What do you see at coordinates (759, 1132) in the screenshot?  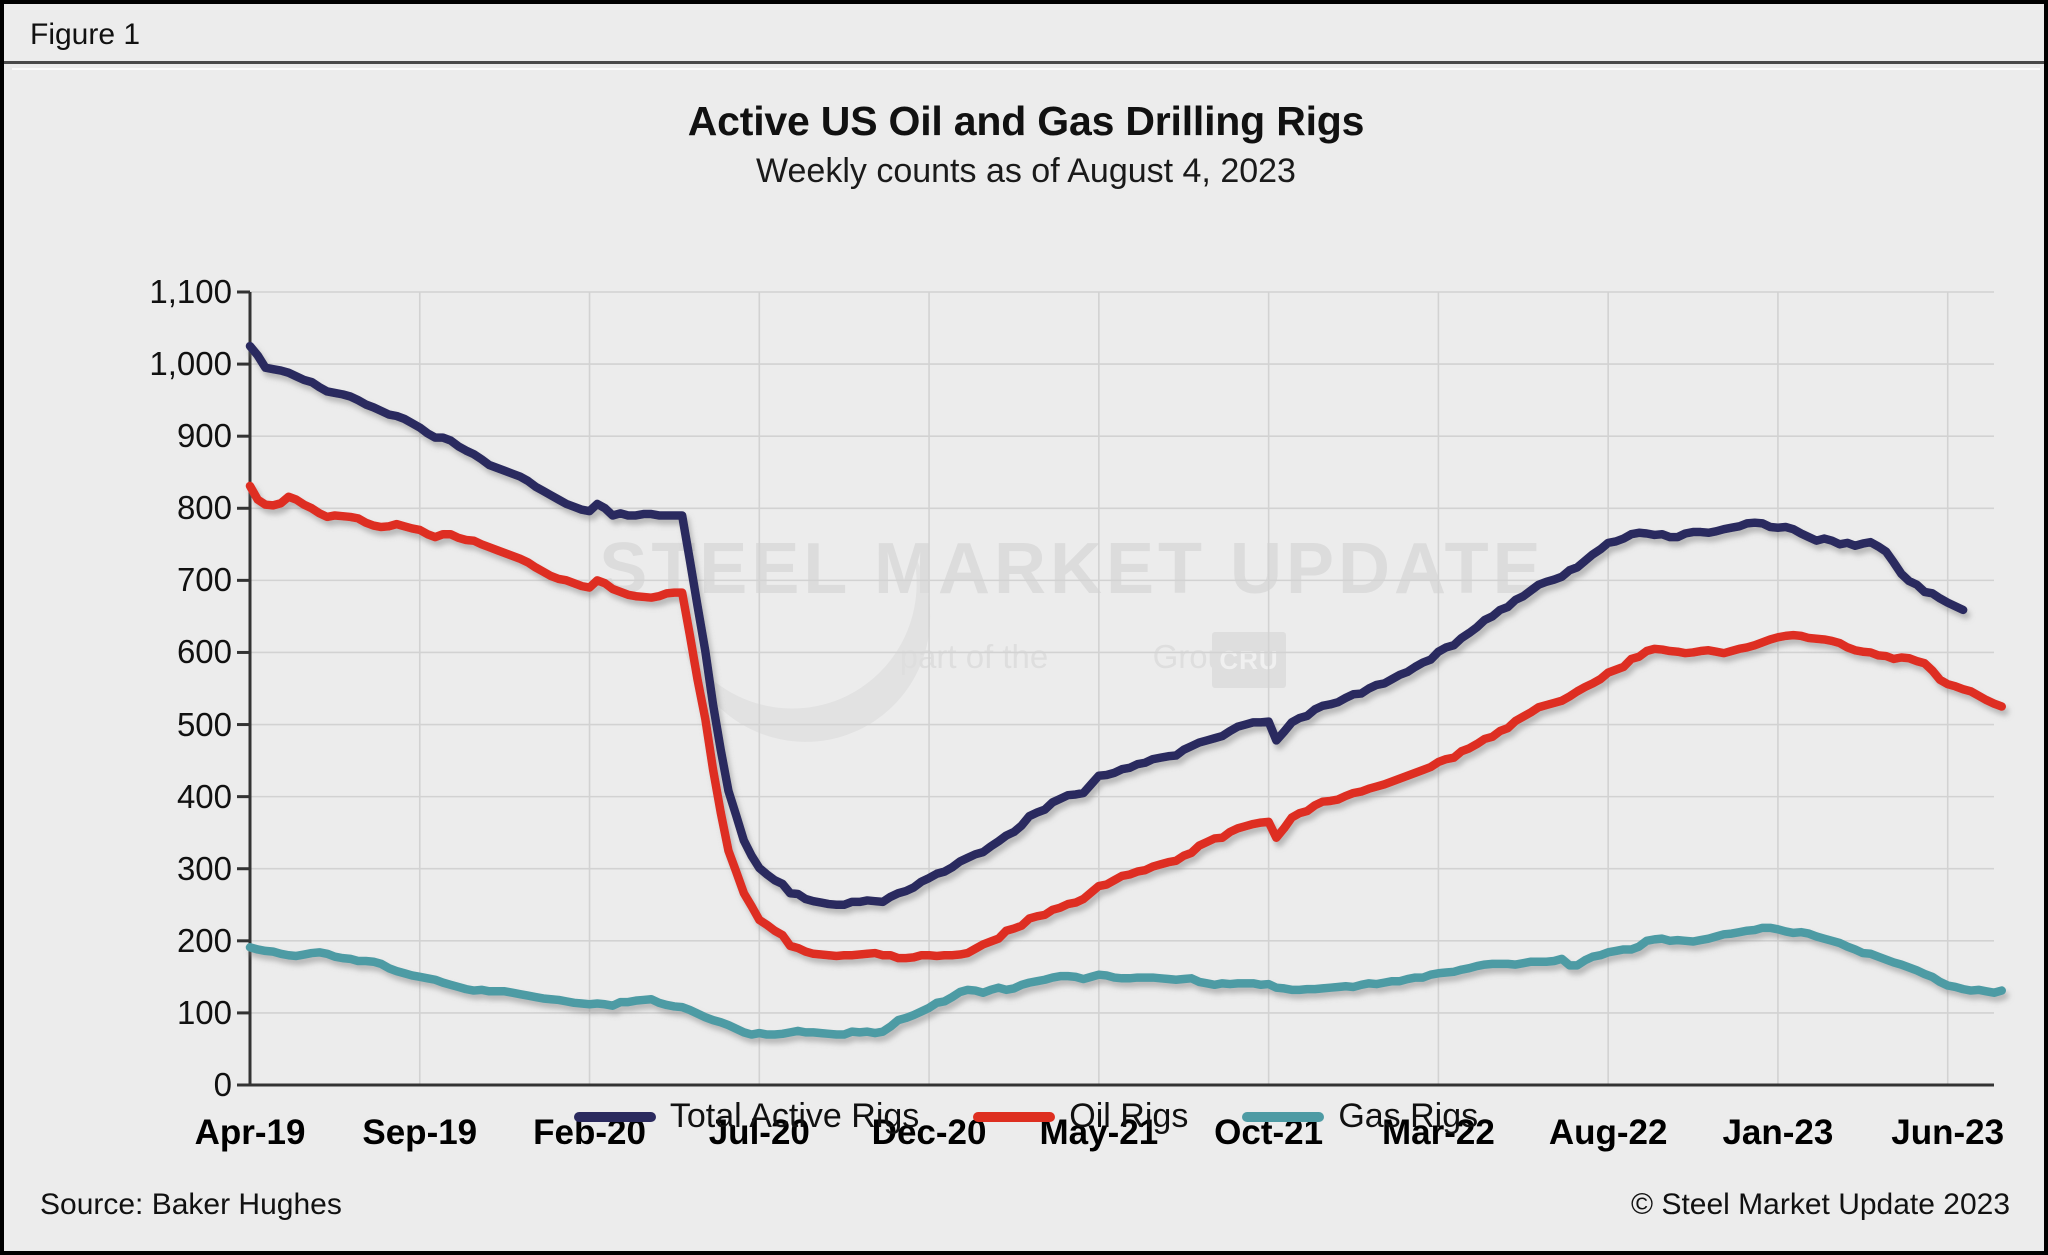 I see `x-axis-tick-label: Jul-20` at bounding box center [759, 1132].